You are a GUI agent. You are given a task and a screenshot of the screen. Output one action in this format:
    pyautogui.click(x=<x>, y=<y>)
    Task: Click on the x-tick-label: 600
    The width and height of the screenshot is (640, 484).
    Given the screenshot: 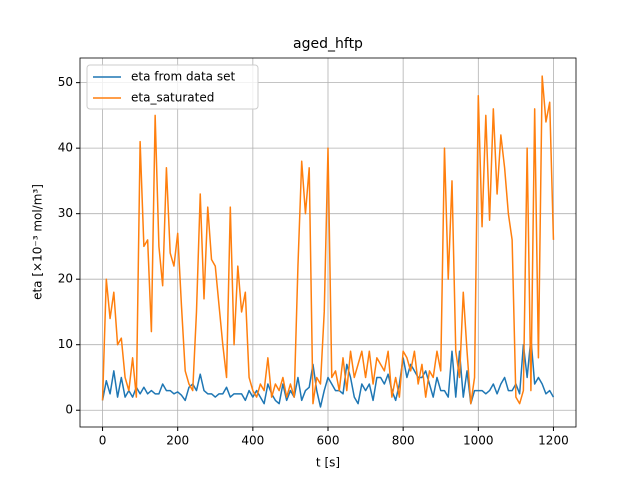 What is the action you would take?
    pyautogui.click(x=328, y=441)
    